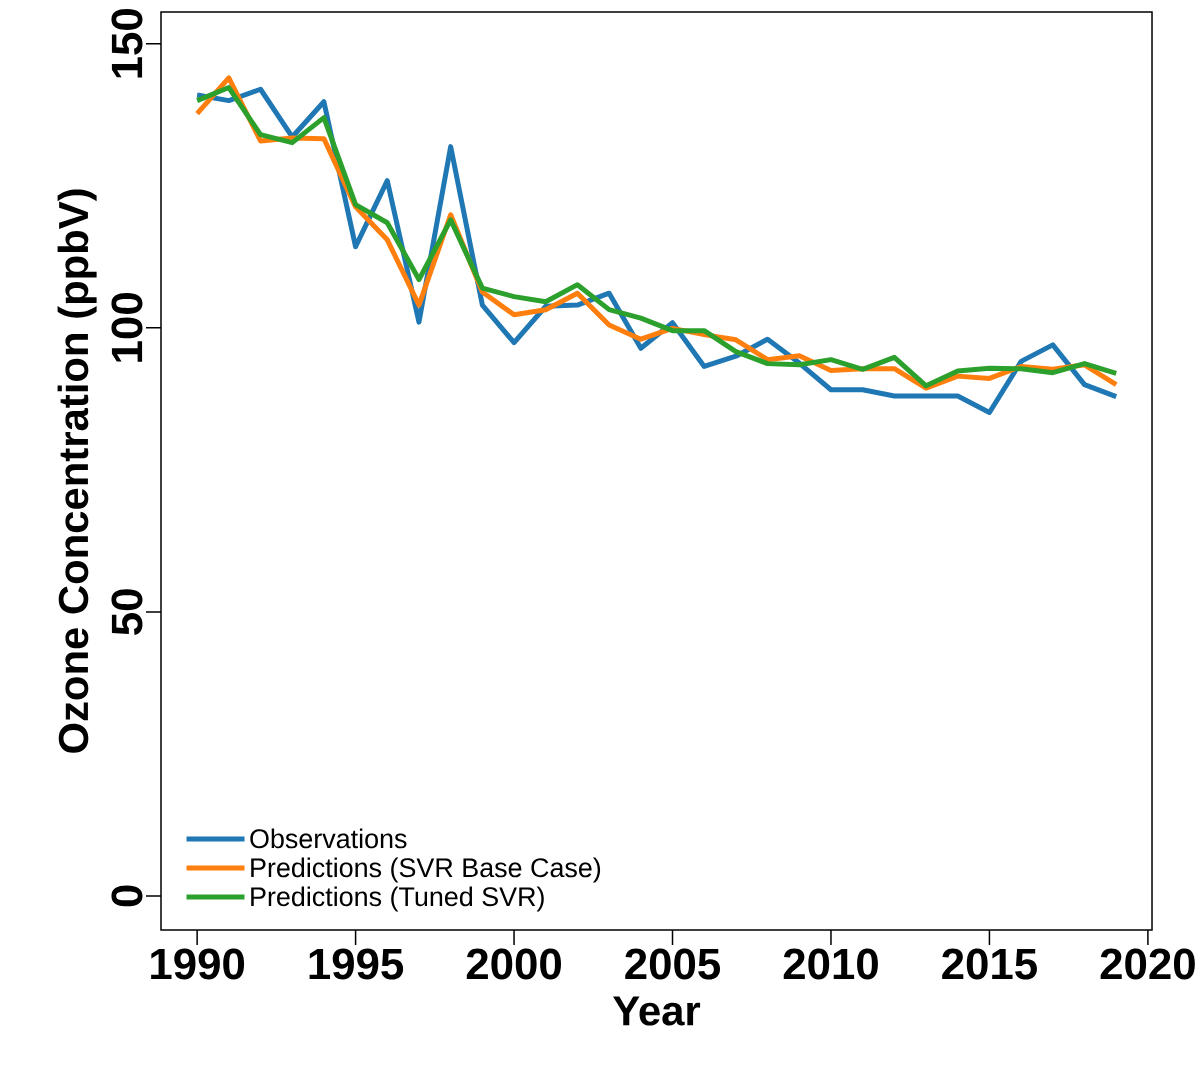 Image resolution: width=1203 pixels, height=1070 pixels. Describe the element at coordinates (77, 471) in the screenshot. I see `y-axis-title: Ozone Concentration (ppbV)` at that location.